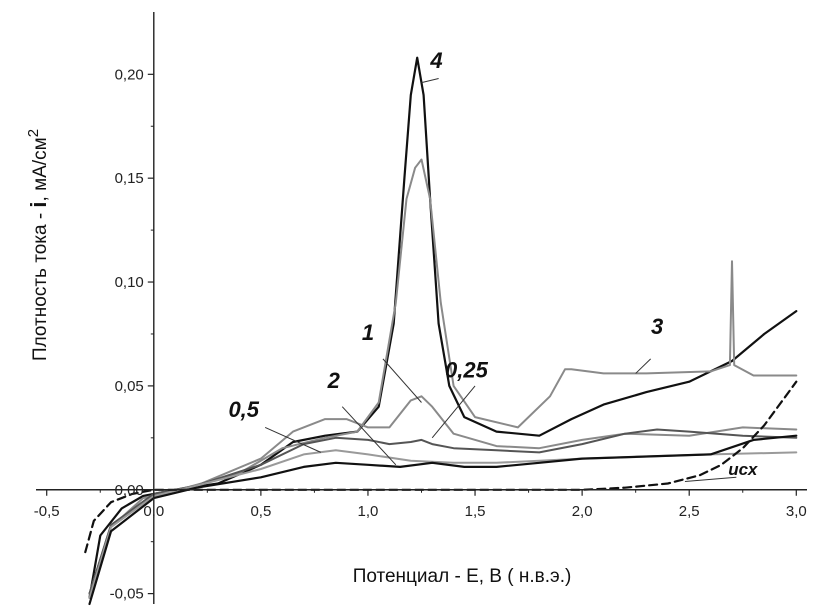 Image resolution: width=829 pixels, height=612 pixels. I want to click on x-tick-label: 1,5, so click(475, 511).